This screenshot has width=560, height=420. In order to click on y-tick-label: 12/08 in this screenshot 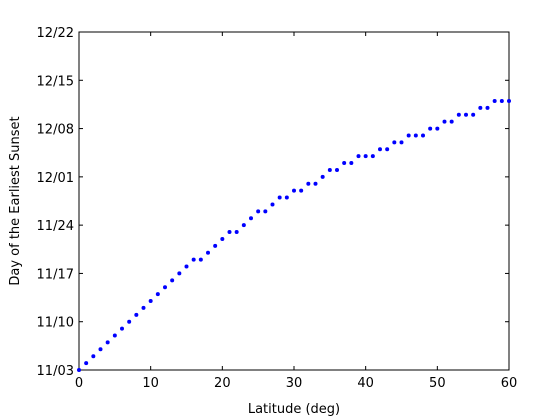, I will do `click(55, 130)`.